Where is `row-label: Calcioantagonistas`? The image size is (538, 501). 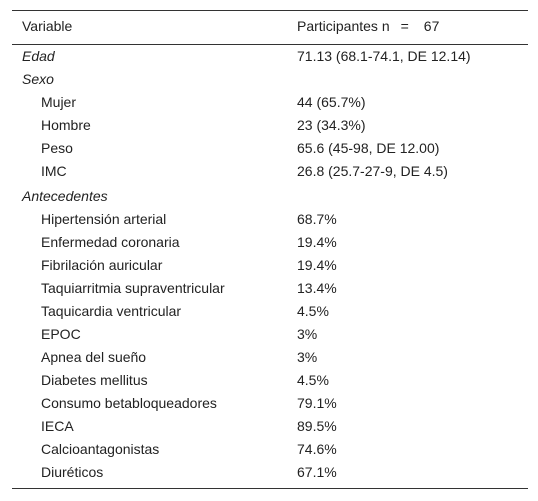
row-label: Calcioantagonistas is located at coordinates (100, 449).